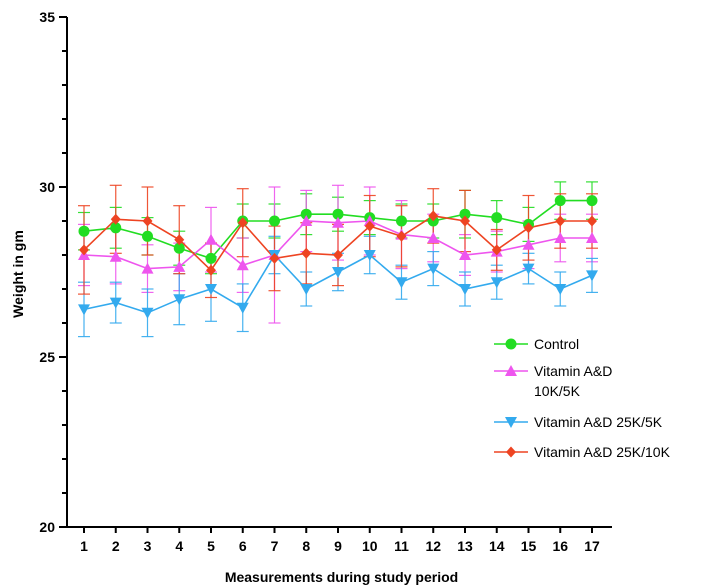 This screenshot has height=587, width=706. What do you see at coordinates (560, 546) in the screenshot?
I see `x-tick-label: 16` at bounding box center [560, 546].